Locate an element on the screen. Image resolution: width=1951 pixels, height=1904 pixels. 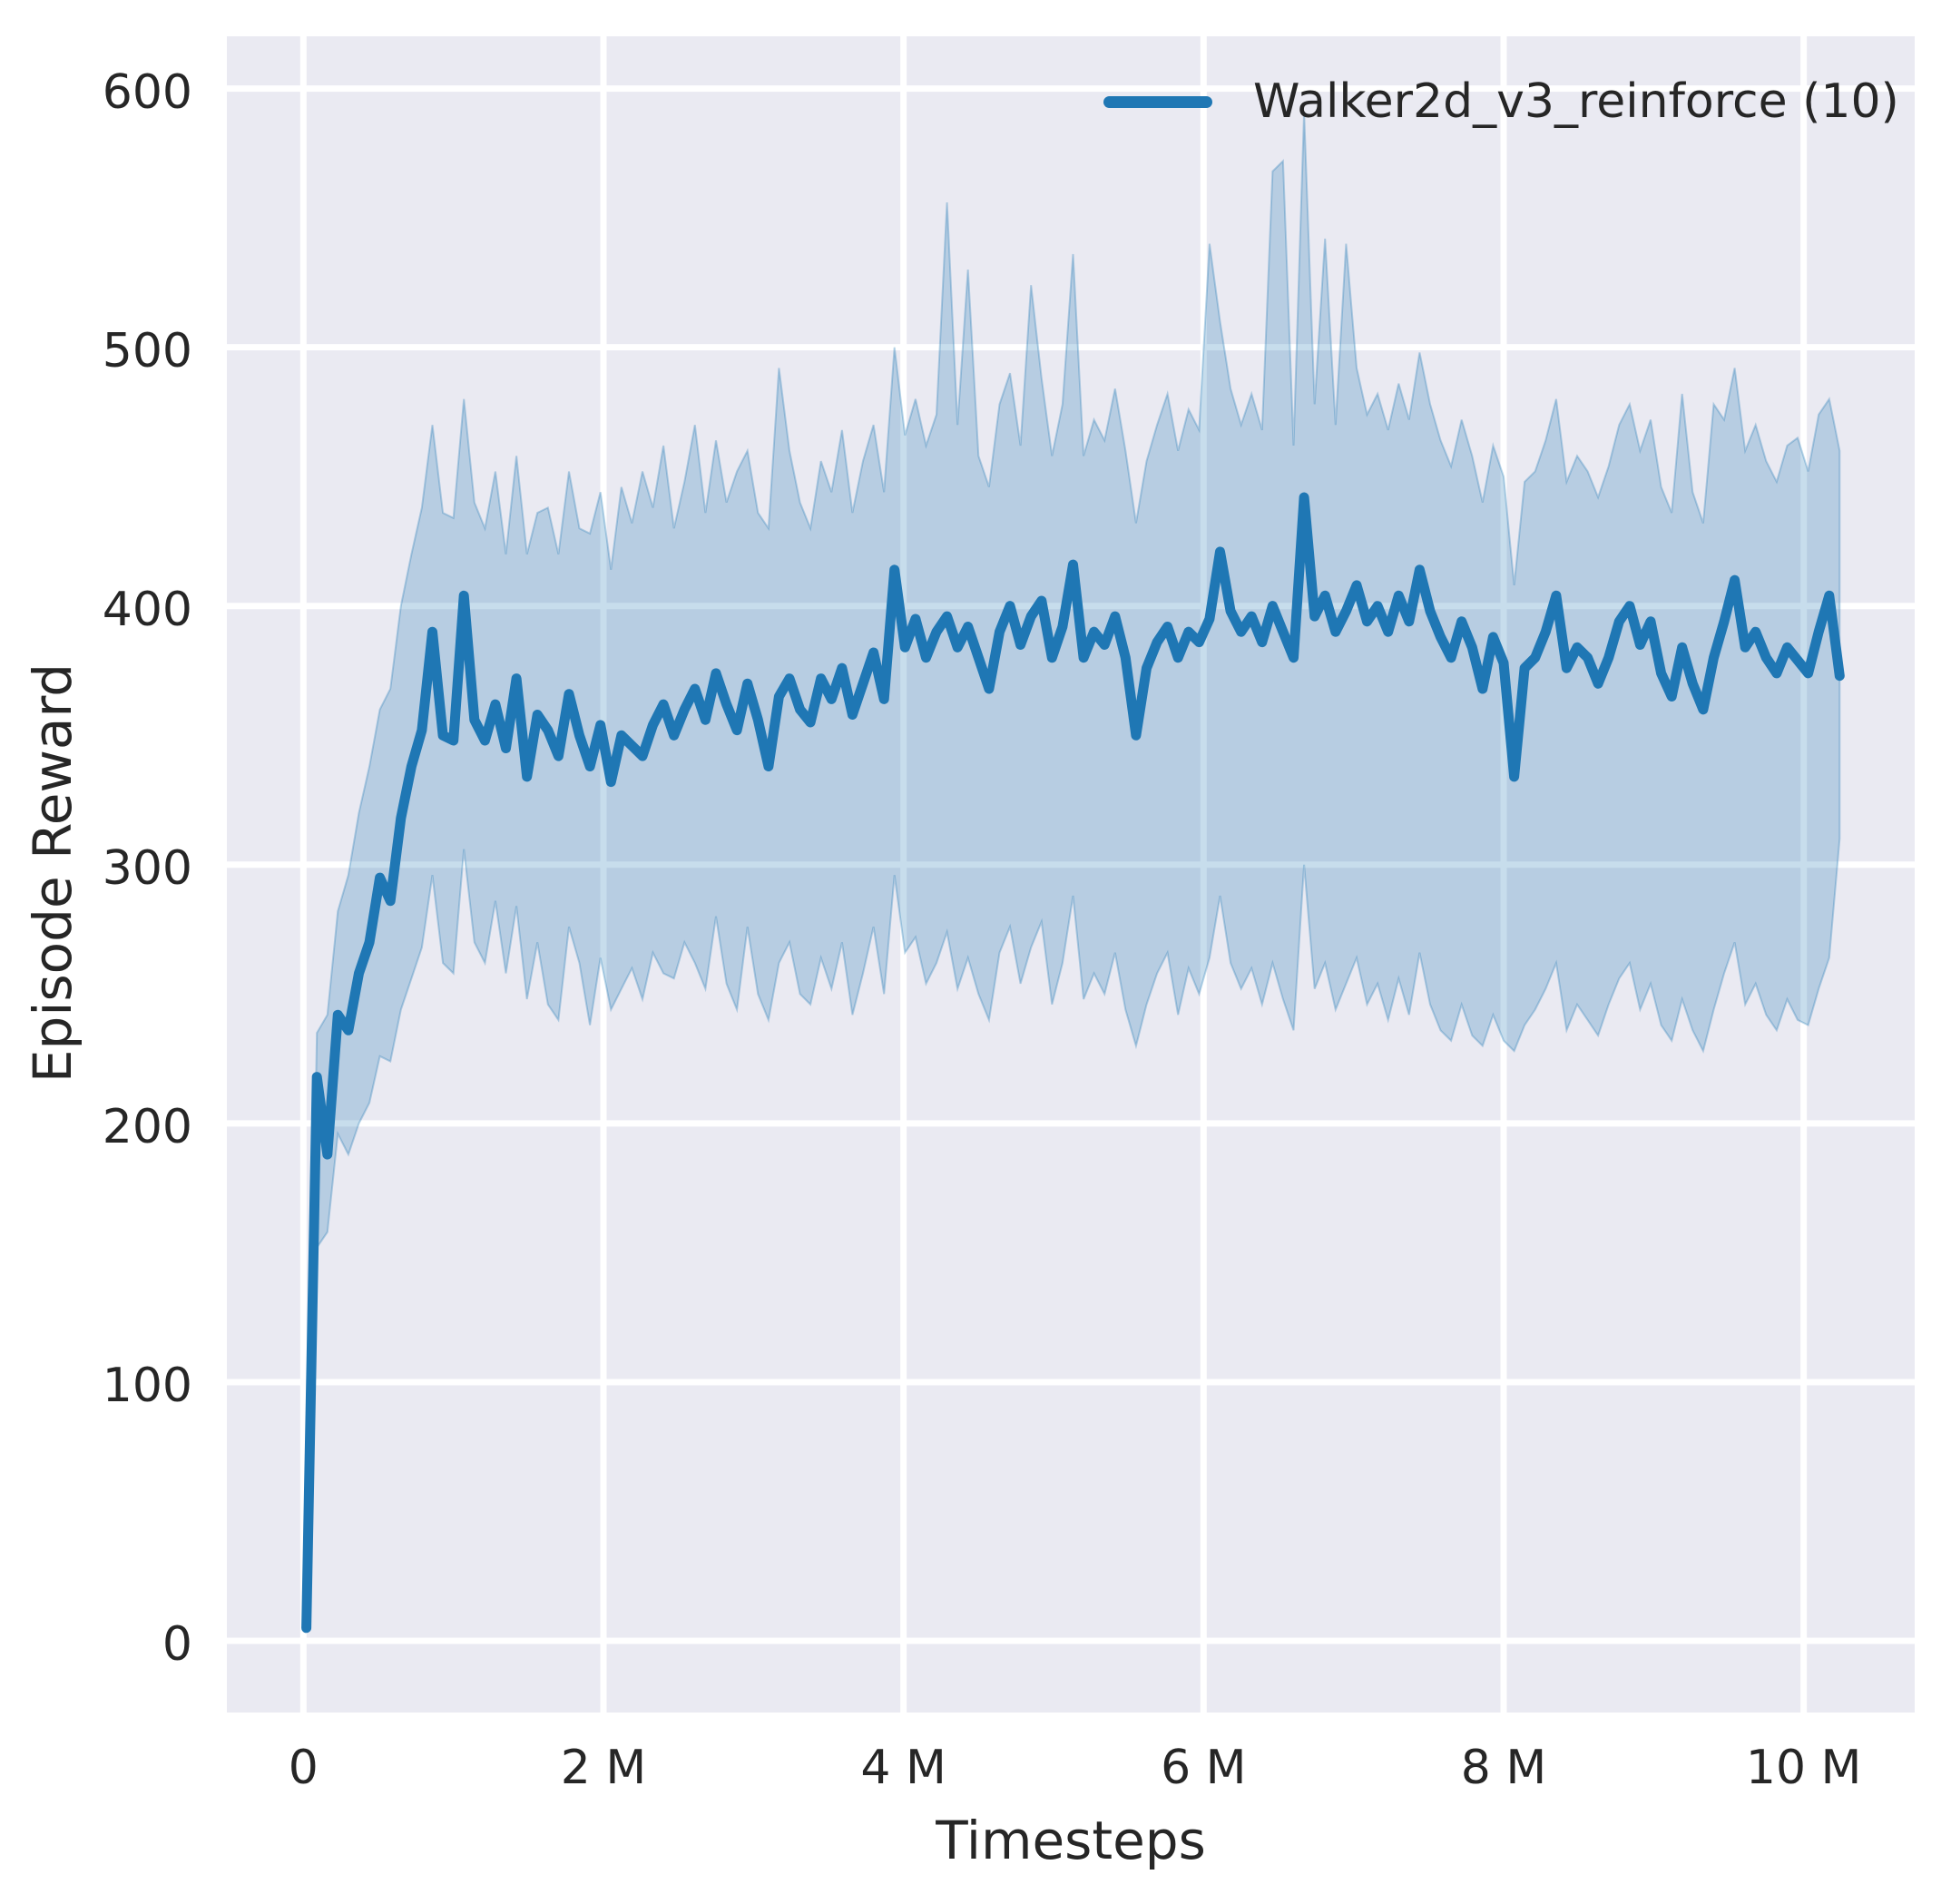
legend-label: Walker2d_v3_reinforce (10) is located at coordinates (1576, 101).